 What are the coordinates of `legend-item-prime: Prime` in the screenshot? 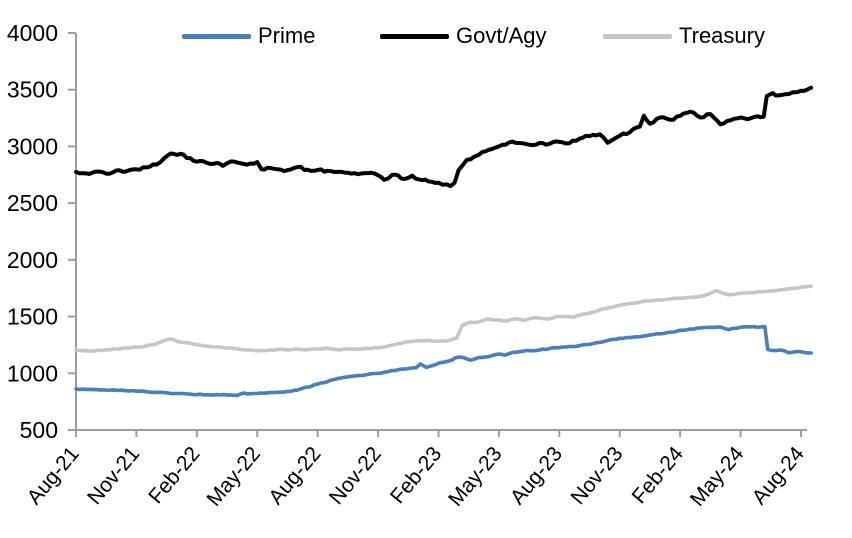 It's located at (248, 36).